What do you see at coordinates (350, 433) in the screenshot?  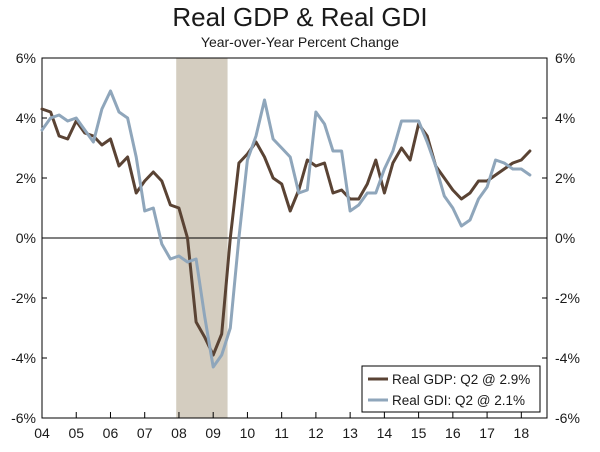 I see `x-tick-label: 13` at bounding box center [350, 433].